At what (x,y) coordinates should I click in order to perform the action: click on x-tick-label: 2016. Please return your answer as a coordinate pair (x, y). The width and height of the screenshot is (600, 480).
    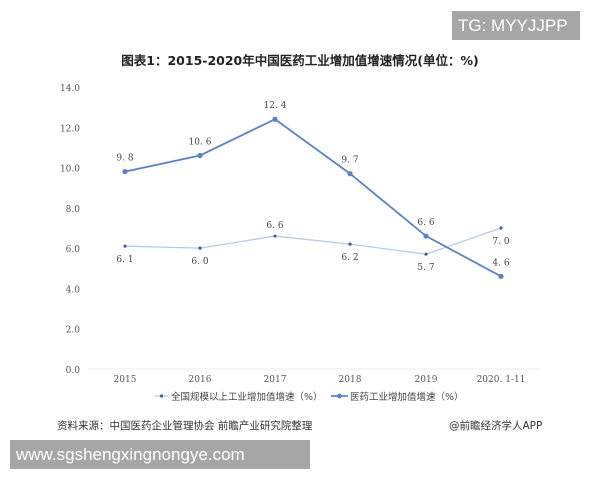
    Looking at the image, I should click on (200, 380).